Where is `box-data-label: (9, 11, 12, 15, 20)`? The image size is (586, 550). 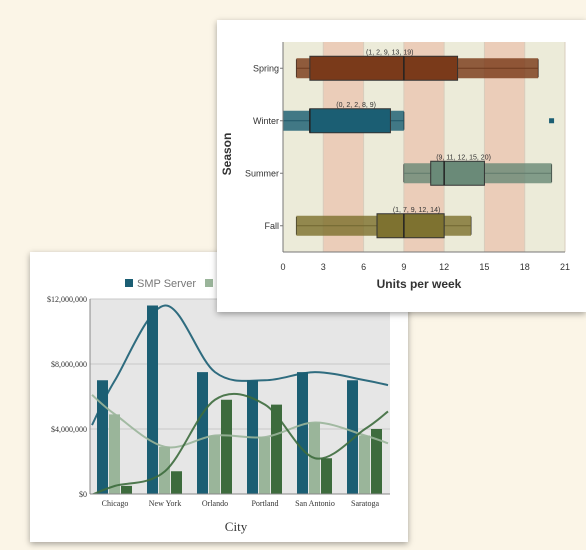 box-data-label: (9, 11, 12, 15, 20) is located at coordinates (463, 157).